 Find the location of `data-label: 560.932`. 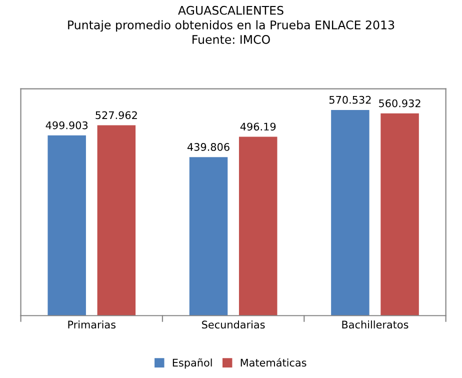

data-label: 560.932 is located at coordinates (399, 103).